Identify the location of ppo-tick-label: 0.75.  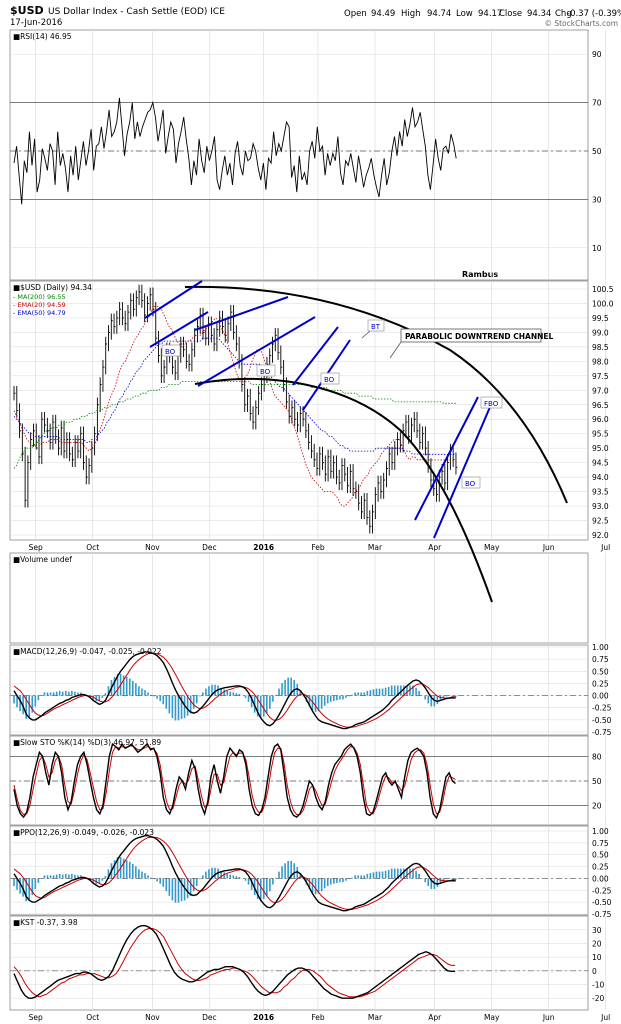
(600, 843).